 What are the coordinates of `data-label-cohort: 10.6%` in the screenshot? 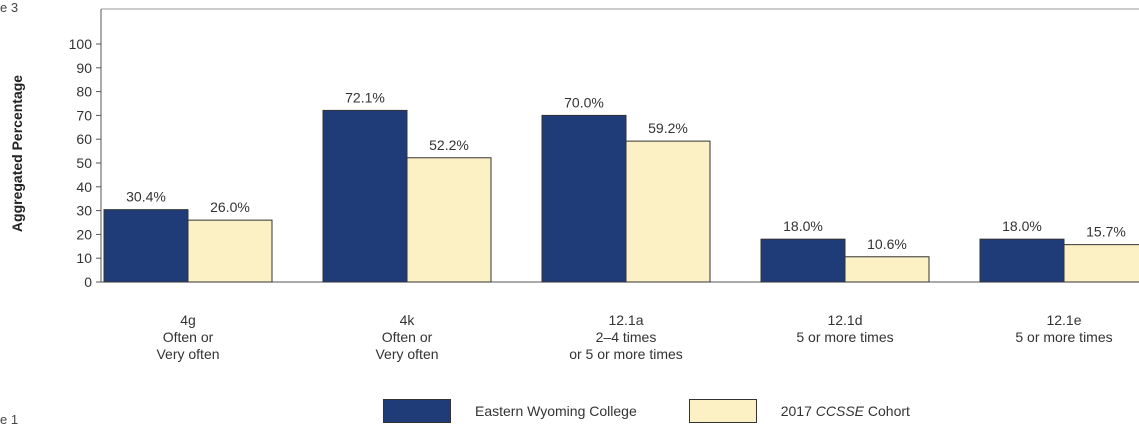 It's located at (887, 244).